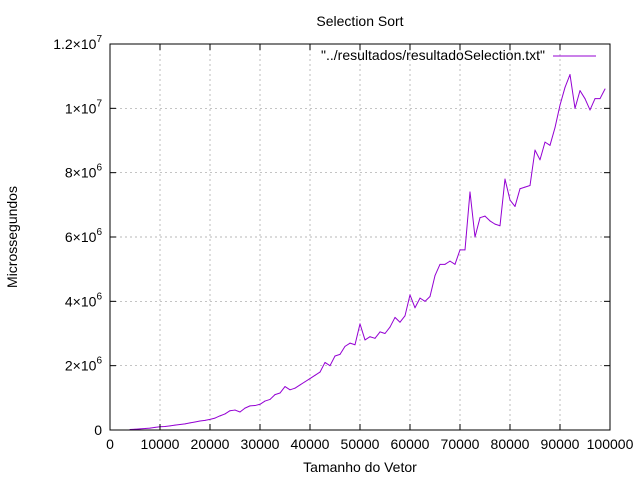 The image size is (640, 480). I want to click on x-tick-label: 10000, so click(160, 444).